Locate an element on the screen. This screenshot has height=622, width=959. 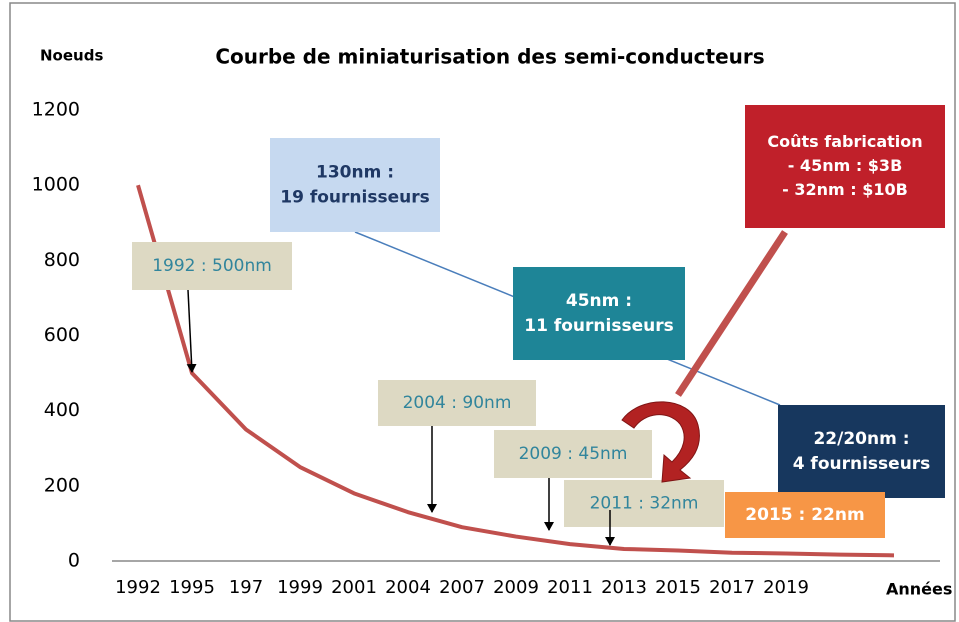
x-tick-label: 2015 is located at coordinates (678, 587).